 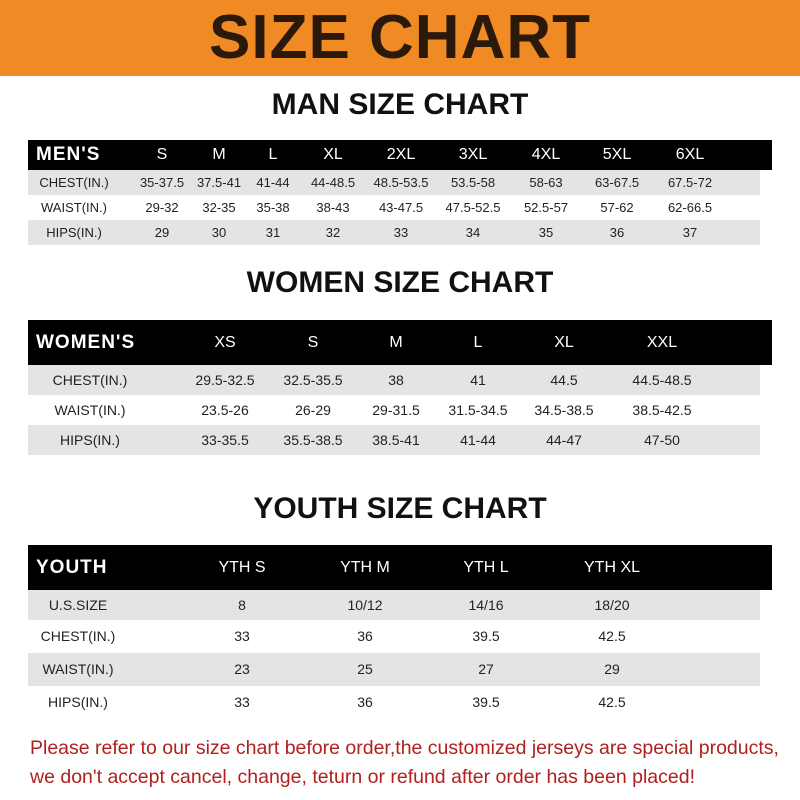 I want to click on measurement-cell: 34.5-38.5, so click(x=564, y=410).